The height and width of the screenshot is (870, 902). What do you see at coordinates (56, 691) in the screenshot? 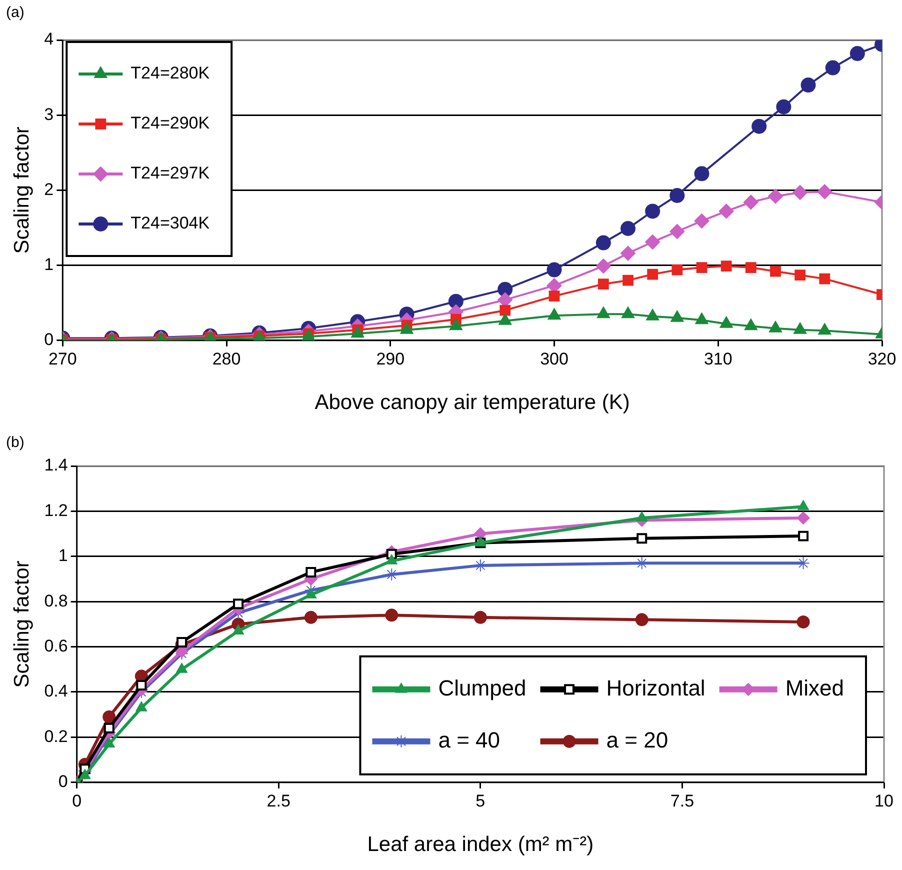
I see `y-tick-label: 0.4` at bounding box center [56, 691].